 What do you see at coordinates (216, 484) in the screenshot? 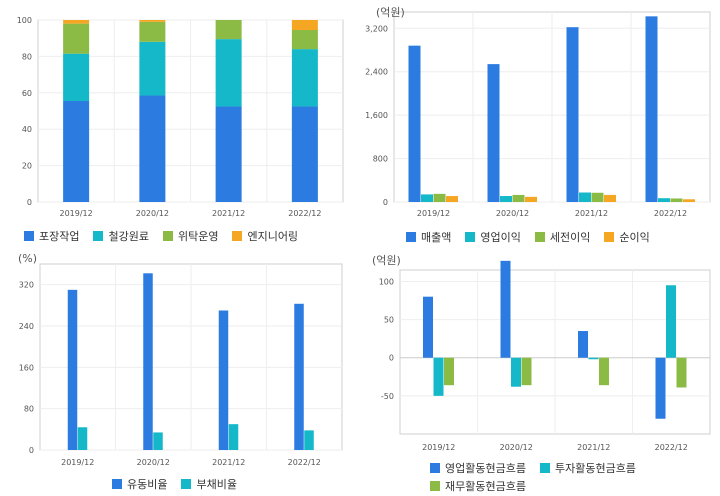
I see `legend-label: 부채비율` at bounding box center [216, 484].